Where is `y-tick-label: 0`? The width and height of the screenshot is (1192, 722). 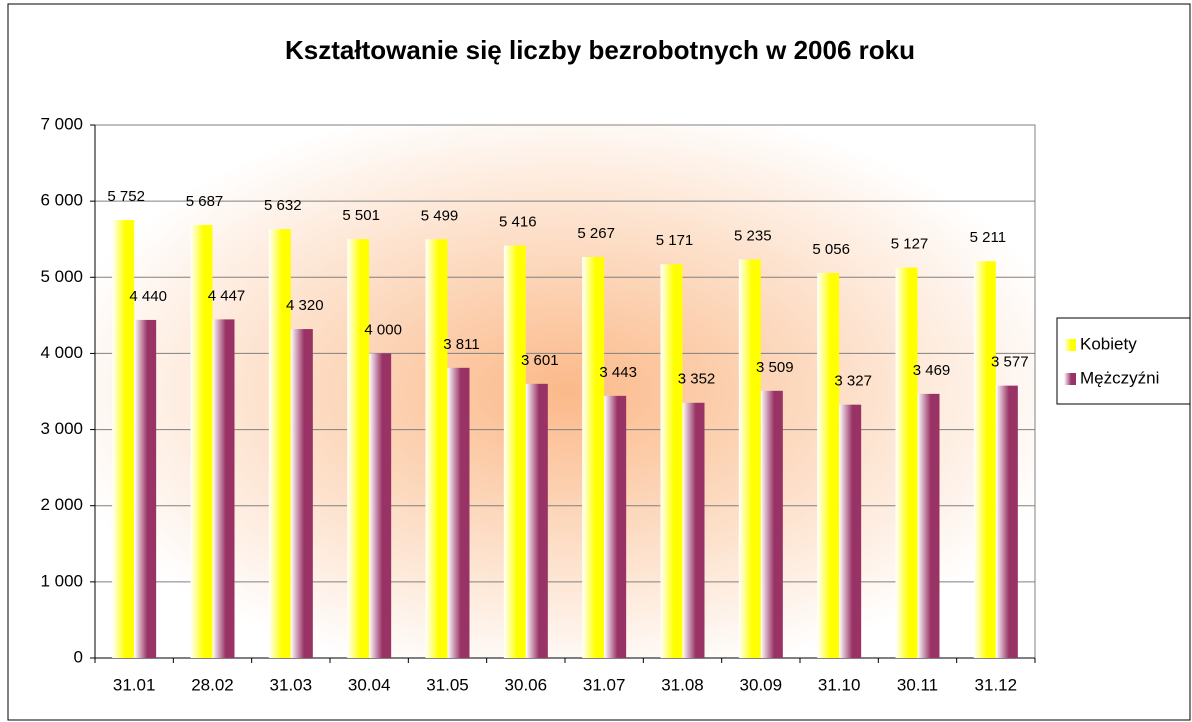 y-tick-label: 0 is located at coordinates (78, 656).